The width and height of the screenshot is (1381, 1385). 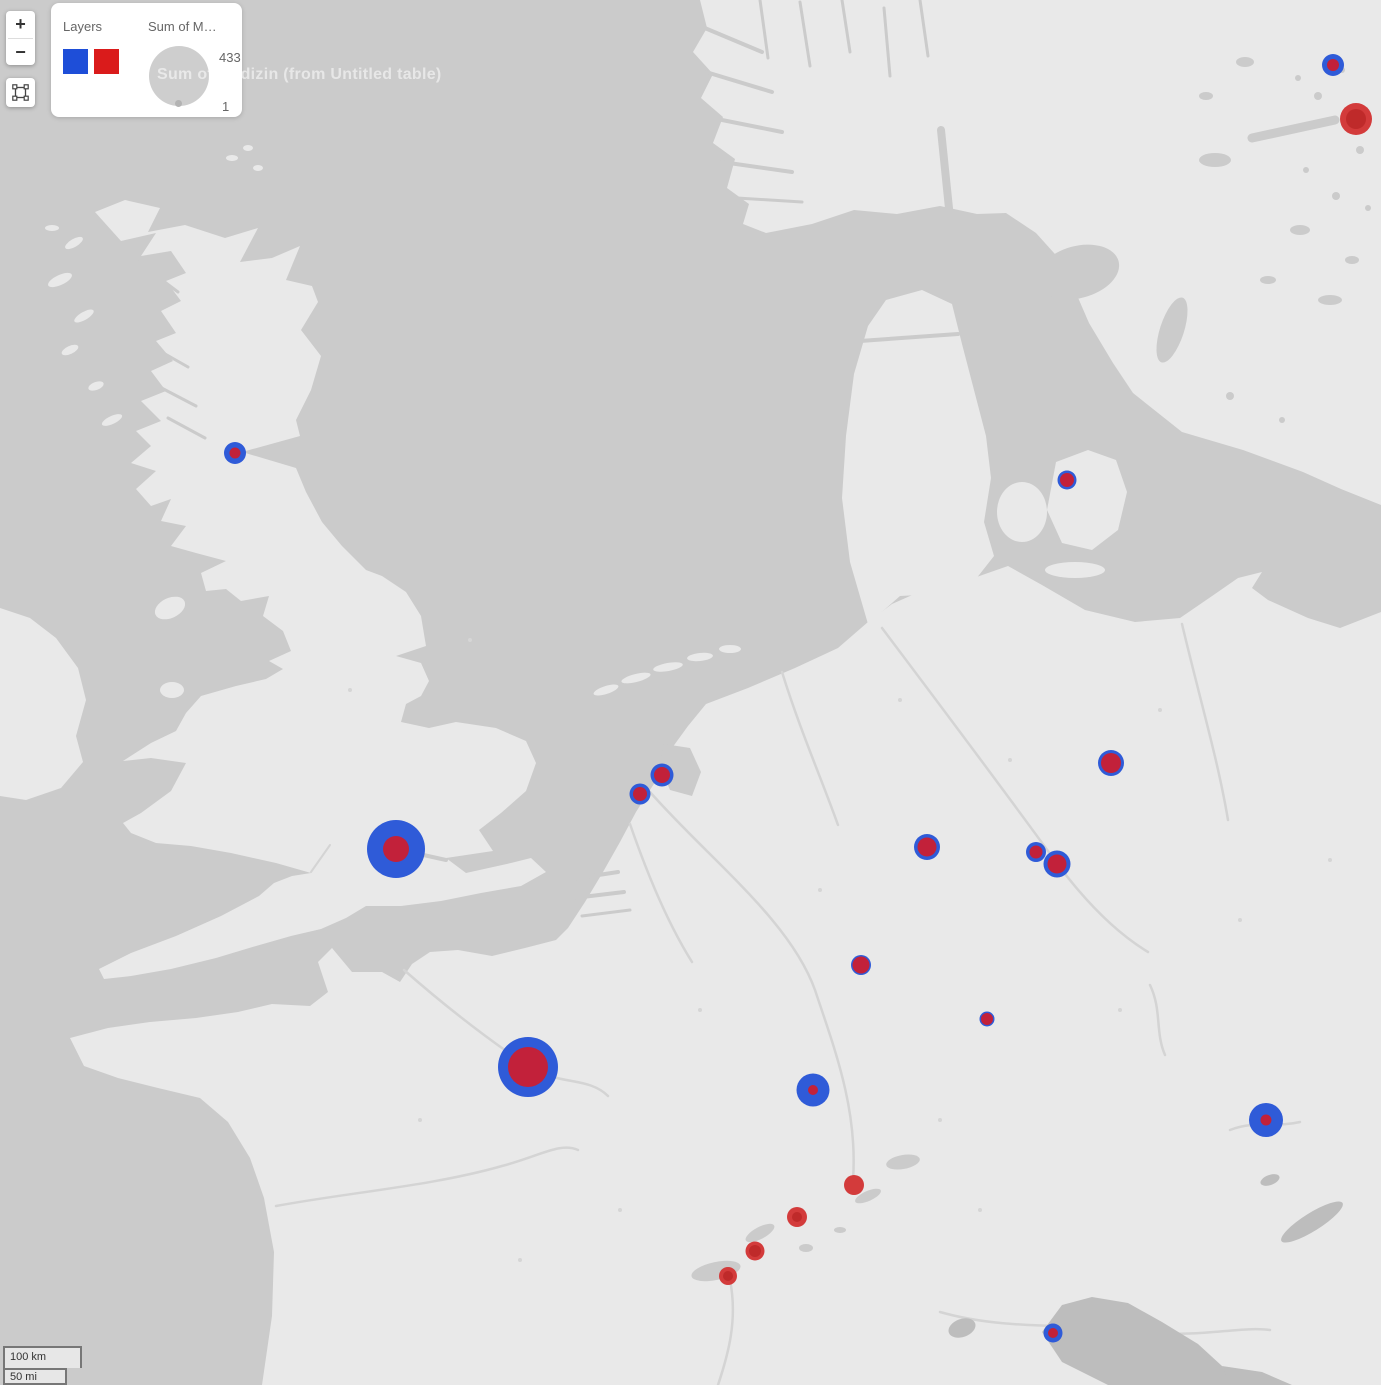 What do you see at coordinates (1145, 1279) in the screenshot?
I see `terrain-shading` at bounding box center [1145, 1279].